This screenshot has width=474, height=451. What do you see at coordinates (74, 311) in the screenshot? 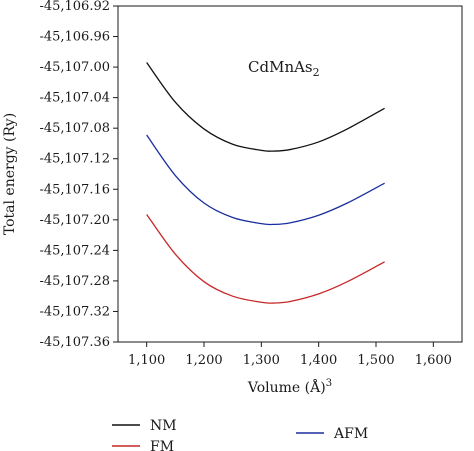
I see `y-tick-label: -45,107.32` at bounding box center [74, 311].